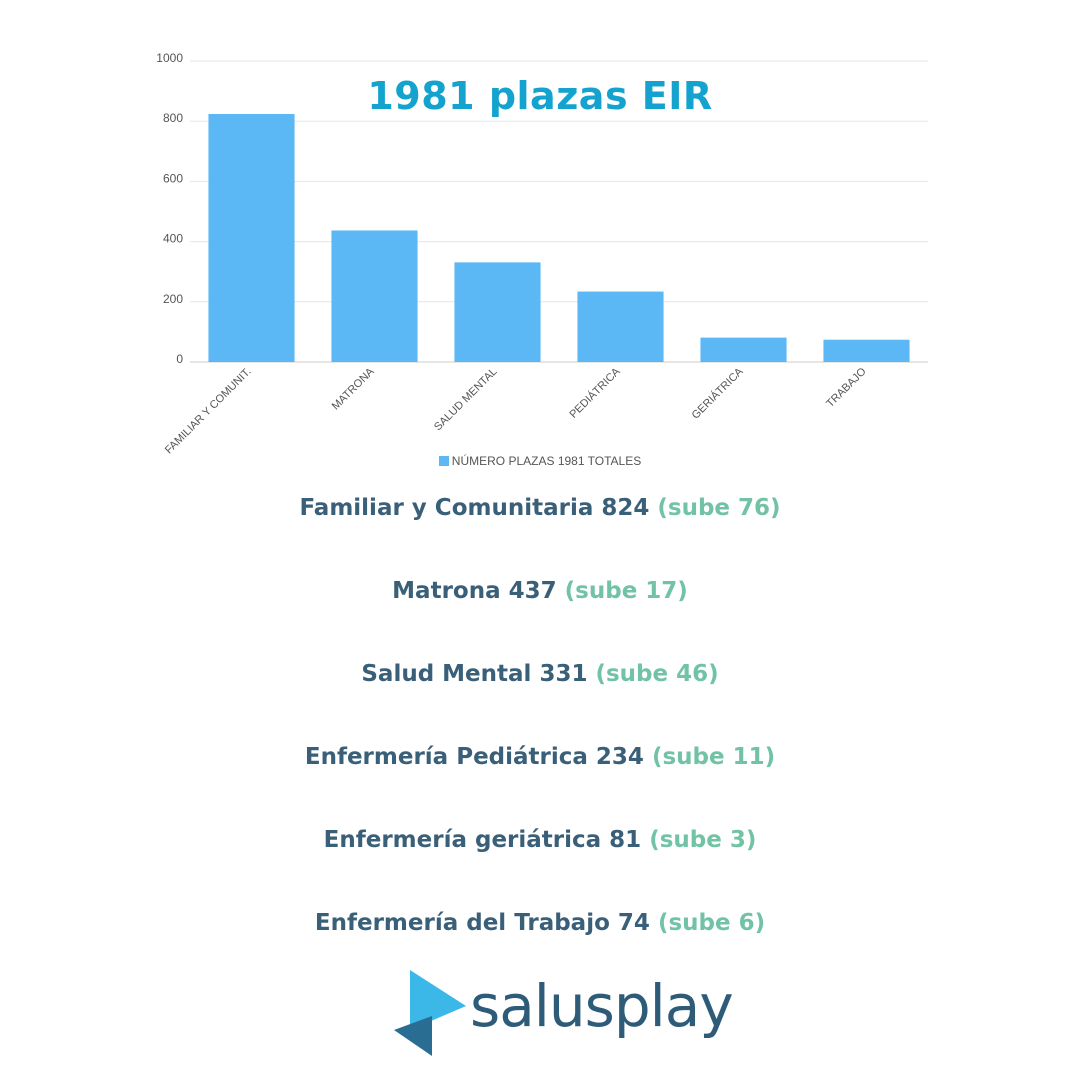 This screenshot has width=1080, height=1080. What do you see at coordinates (717, 392) in the screenshot?
I see `x-tick-label: GERIÁTRICA` at bounding box center [717, 392].